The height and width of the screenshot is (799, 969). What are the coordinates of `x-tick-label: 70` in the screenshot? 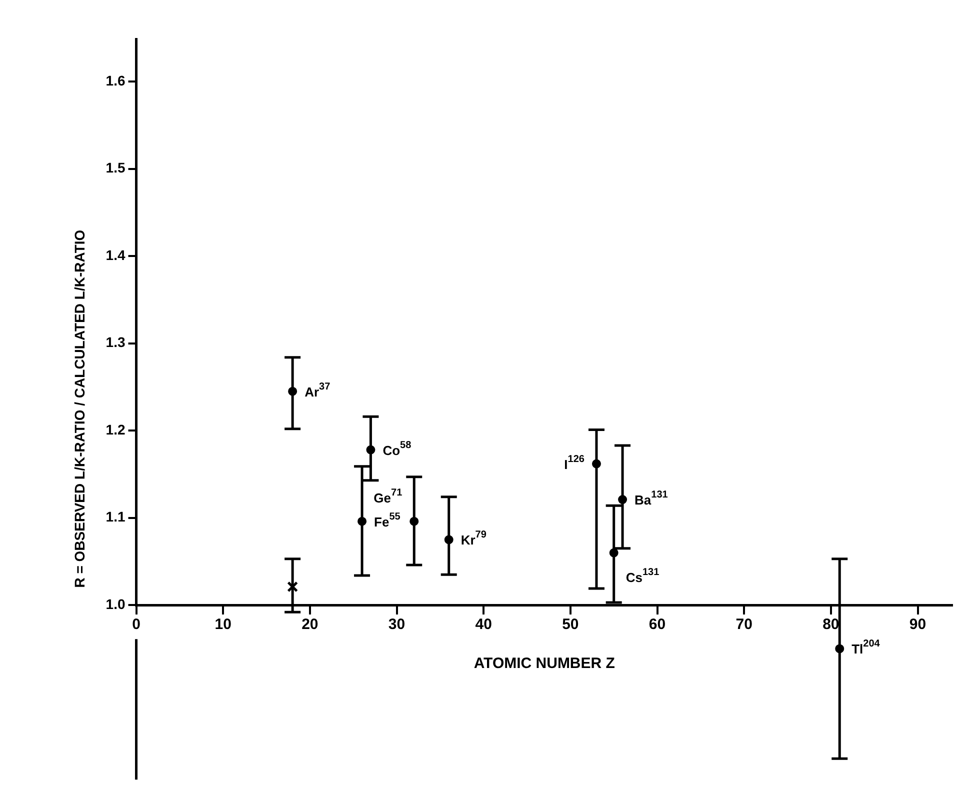 It's located at (744, 625).